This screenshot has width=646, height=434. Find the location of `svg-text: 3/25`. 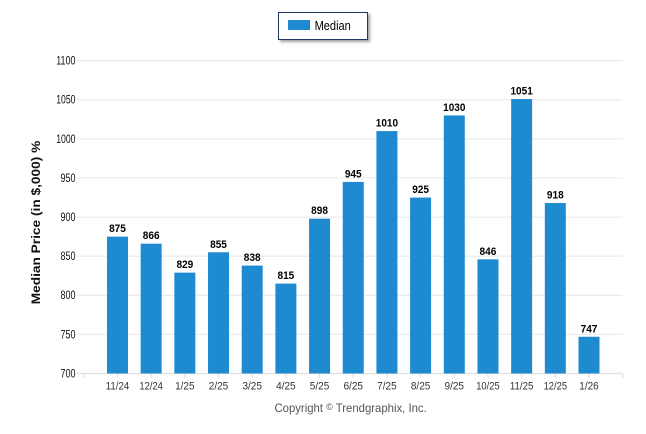

svg-text: 3/25 is located at coordinates (252, 387).